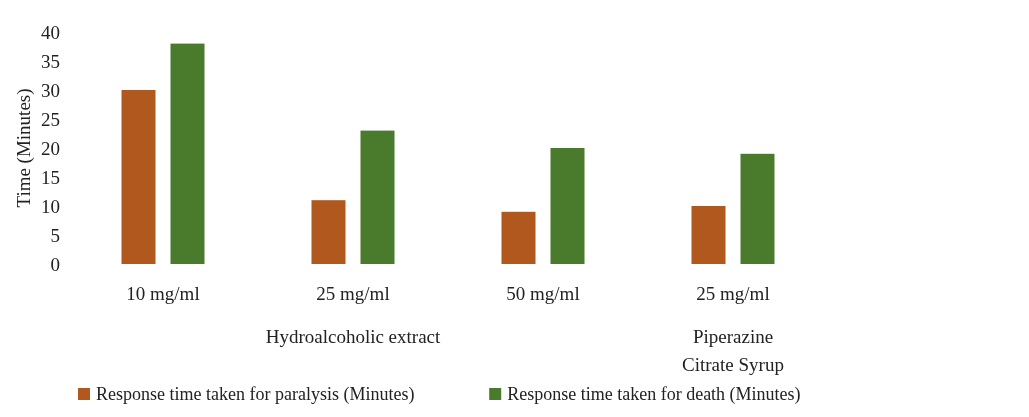 The height and width of the screenshot is (417, 1029). I want to click on y-tick-label: 40, so click(50, 32).